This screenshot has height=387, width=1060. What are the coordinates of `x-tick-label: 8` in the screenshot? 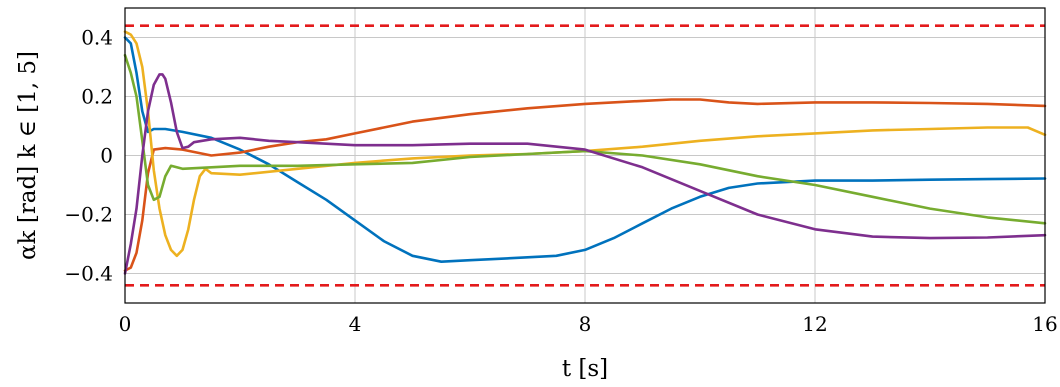 It's located at (585, 324).